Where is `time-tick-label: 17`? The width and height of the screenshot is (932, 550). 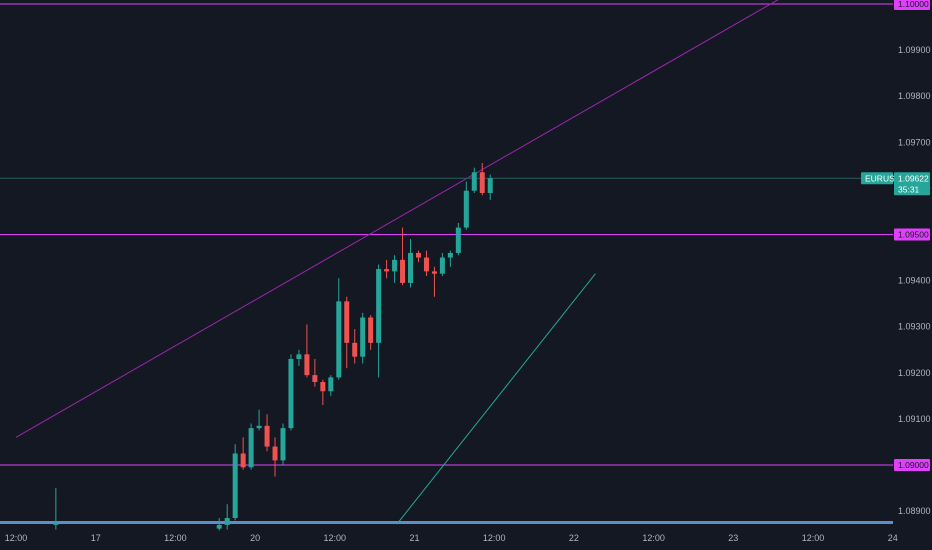
time-tick-label: 17 is located at coordinates (96, 538).